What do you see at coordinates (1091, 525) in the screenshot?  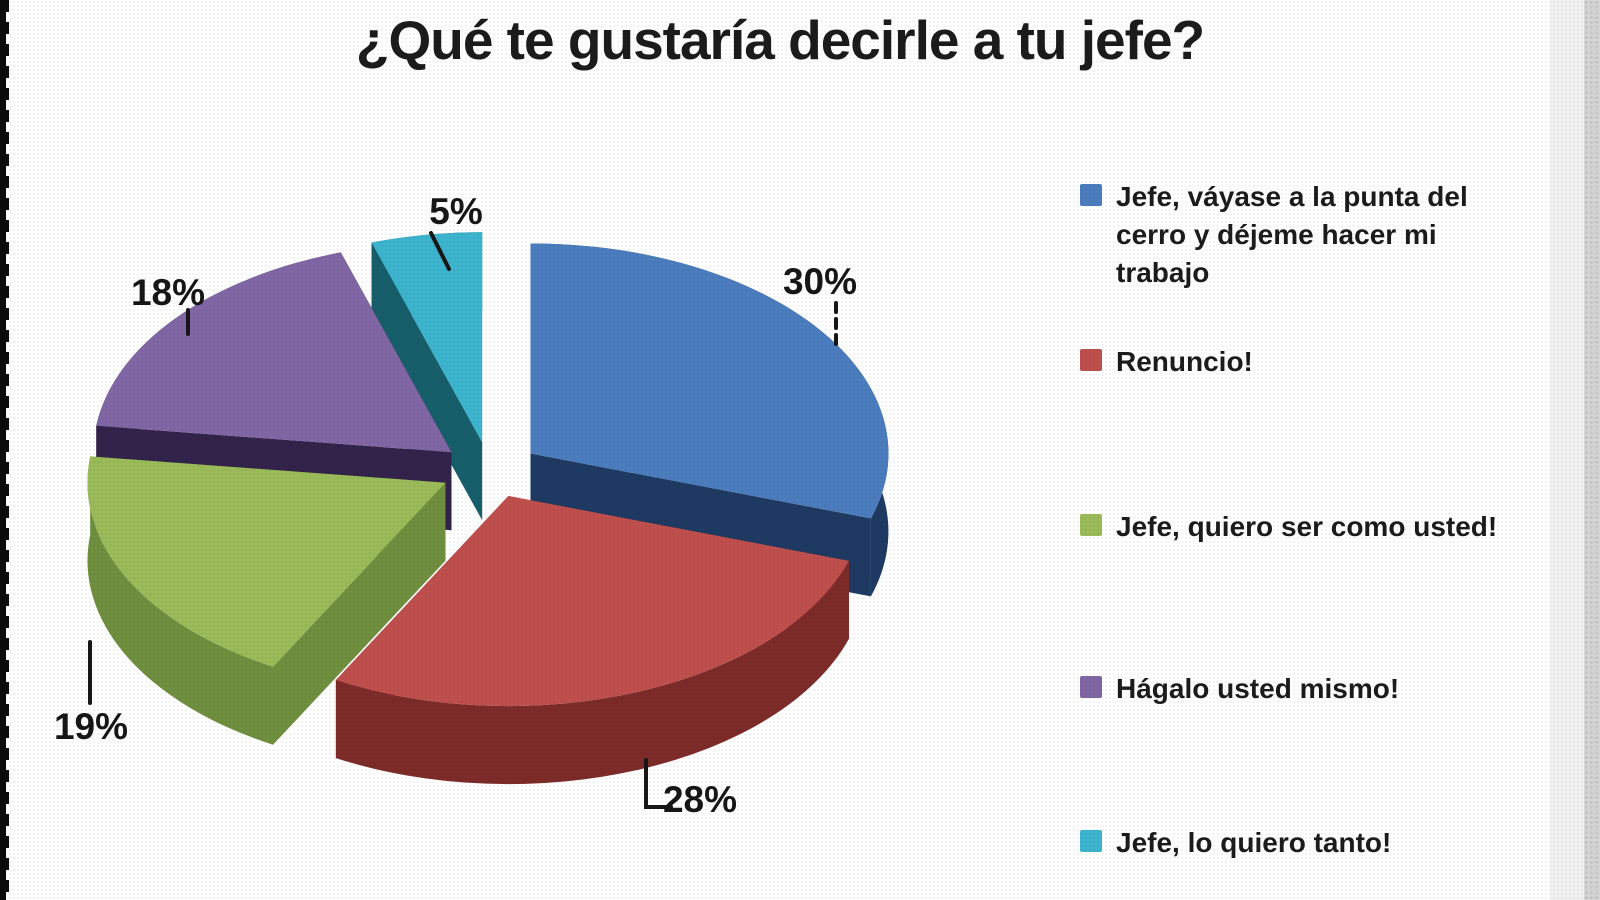 I see `legend-swatch-green` at bounding box center [1091, 525].